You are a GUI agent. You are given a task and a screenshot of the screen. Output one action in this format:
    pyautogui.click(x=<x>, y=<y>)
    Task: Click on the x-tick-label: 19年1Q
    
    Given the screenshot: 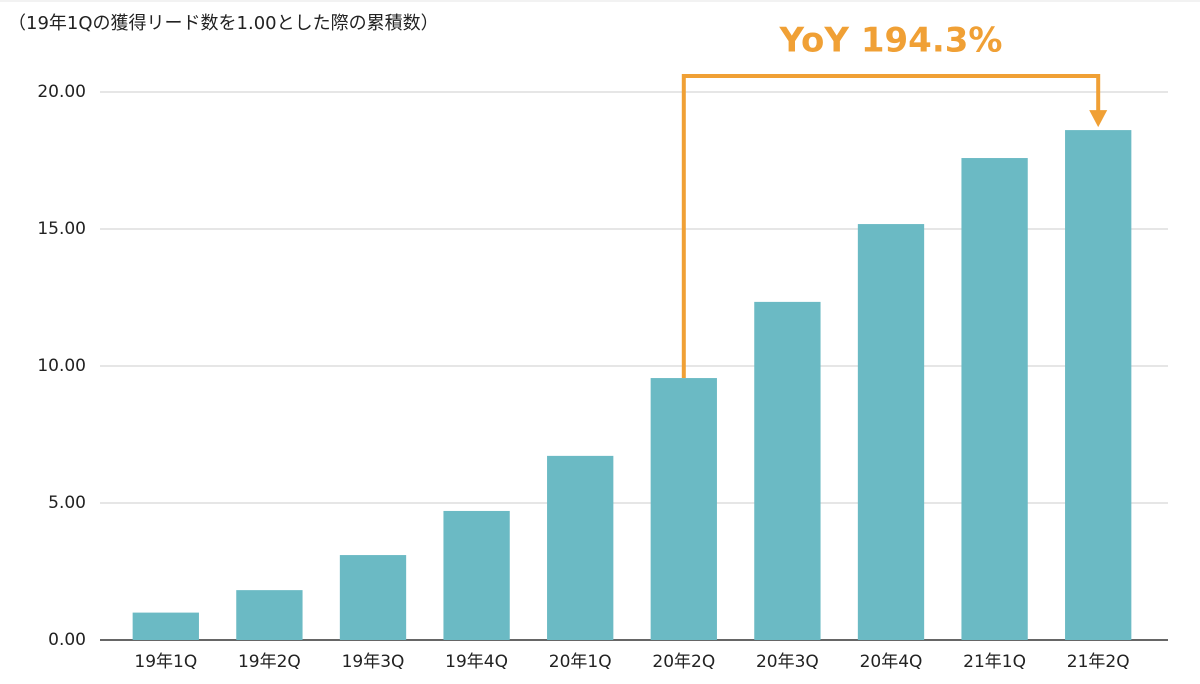 What is the action you would take?
    pyautogui.click(x=165, y=662)
    